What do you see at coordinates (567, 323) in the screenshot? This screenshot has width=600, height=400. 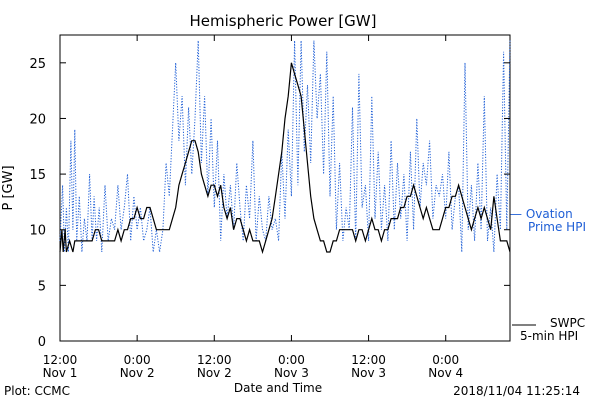 I see `legend-swpc-line1: SWPC` at bounding box center [567, 323].